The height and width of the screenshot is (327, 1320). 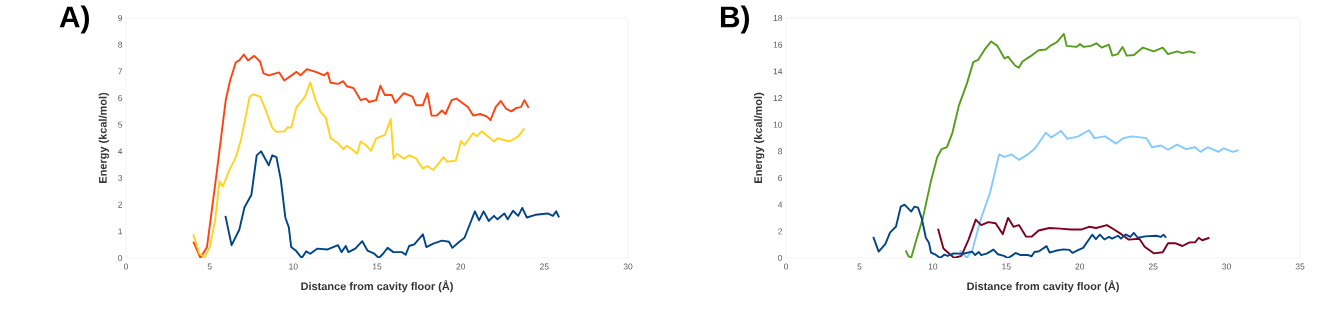 I want to click on y-tick-label: 3, so click(x=120, y=178).